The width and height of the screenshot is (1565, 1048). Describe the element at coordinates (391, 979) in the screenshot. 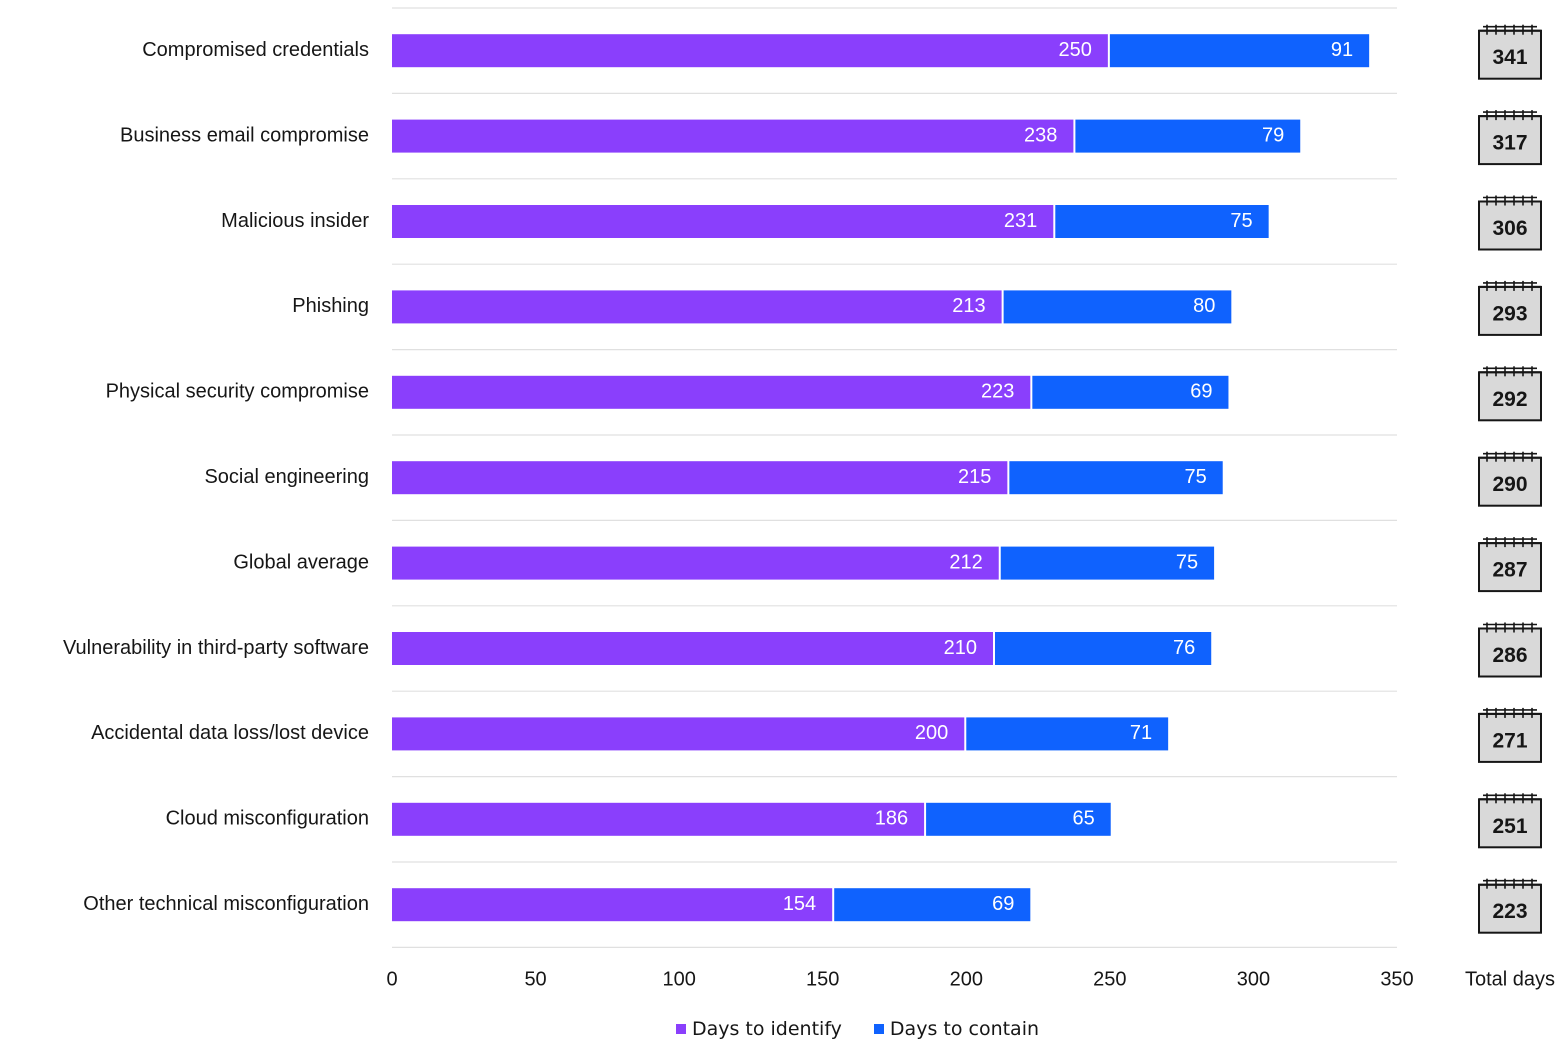

I see `x-tick-label: 0` at that location.